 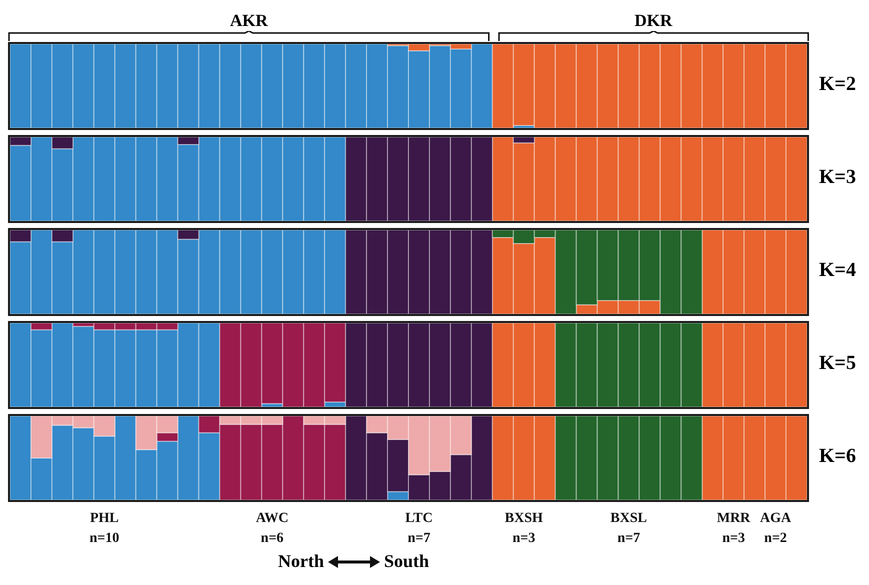 What do you see at coordinates (105, 528) in the screenshot?
I see `x-tick-label: PHL n=10` at bounding box center [105, 528].